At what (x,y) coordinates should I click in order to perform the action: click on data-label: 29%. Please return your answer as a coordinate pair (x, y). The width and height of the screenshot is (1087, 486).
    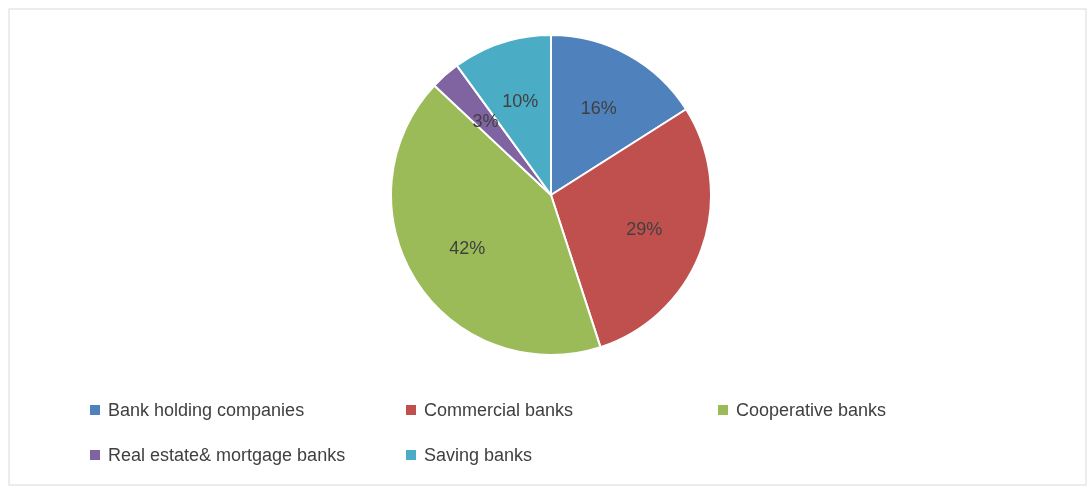
    Looking at the image, I should click on (644, 228).